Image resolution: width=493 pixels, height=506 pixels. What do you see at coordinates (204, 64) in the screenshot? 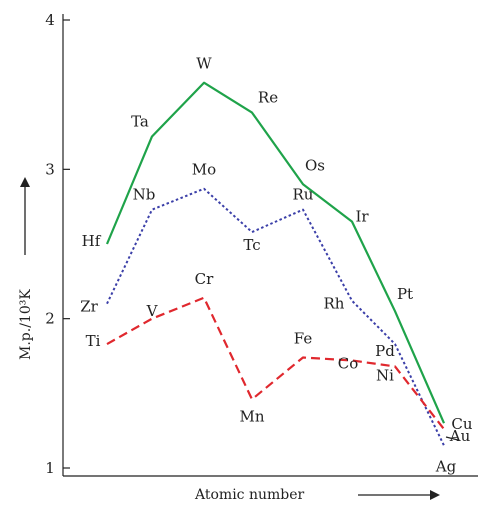
I see `point-label-w: W` at bounding box center [204, 64].